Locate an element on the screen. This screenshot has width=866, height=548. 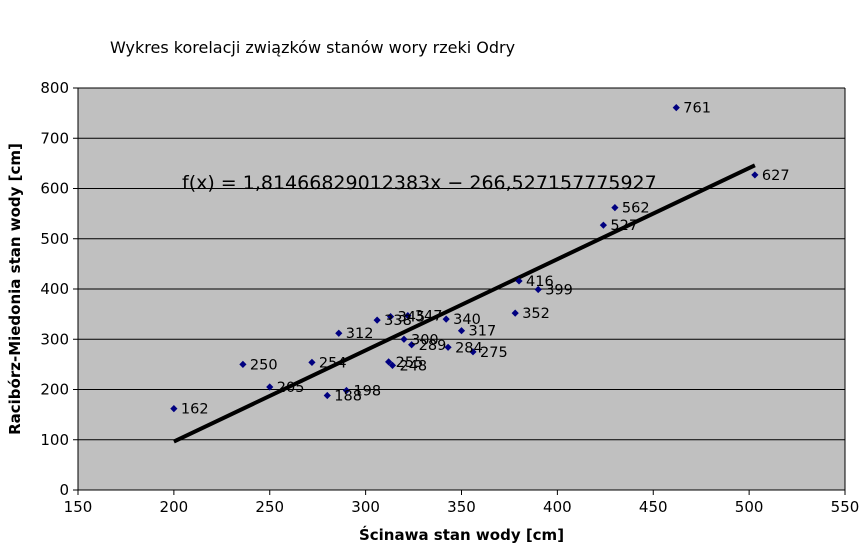
data-label: 248 is located at coordinates (413, 366).